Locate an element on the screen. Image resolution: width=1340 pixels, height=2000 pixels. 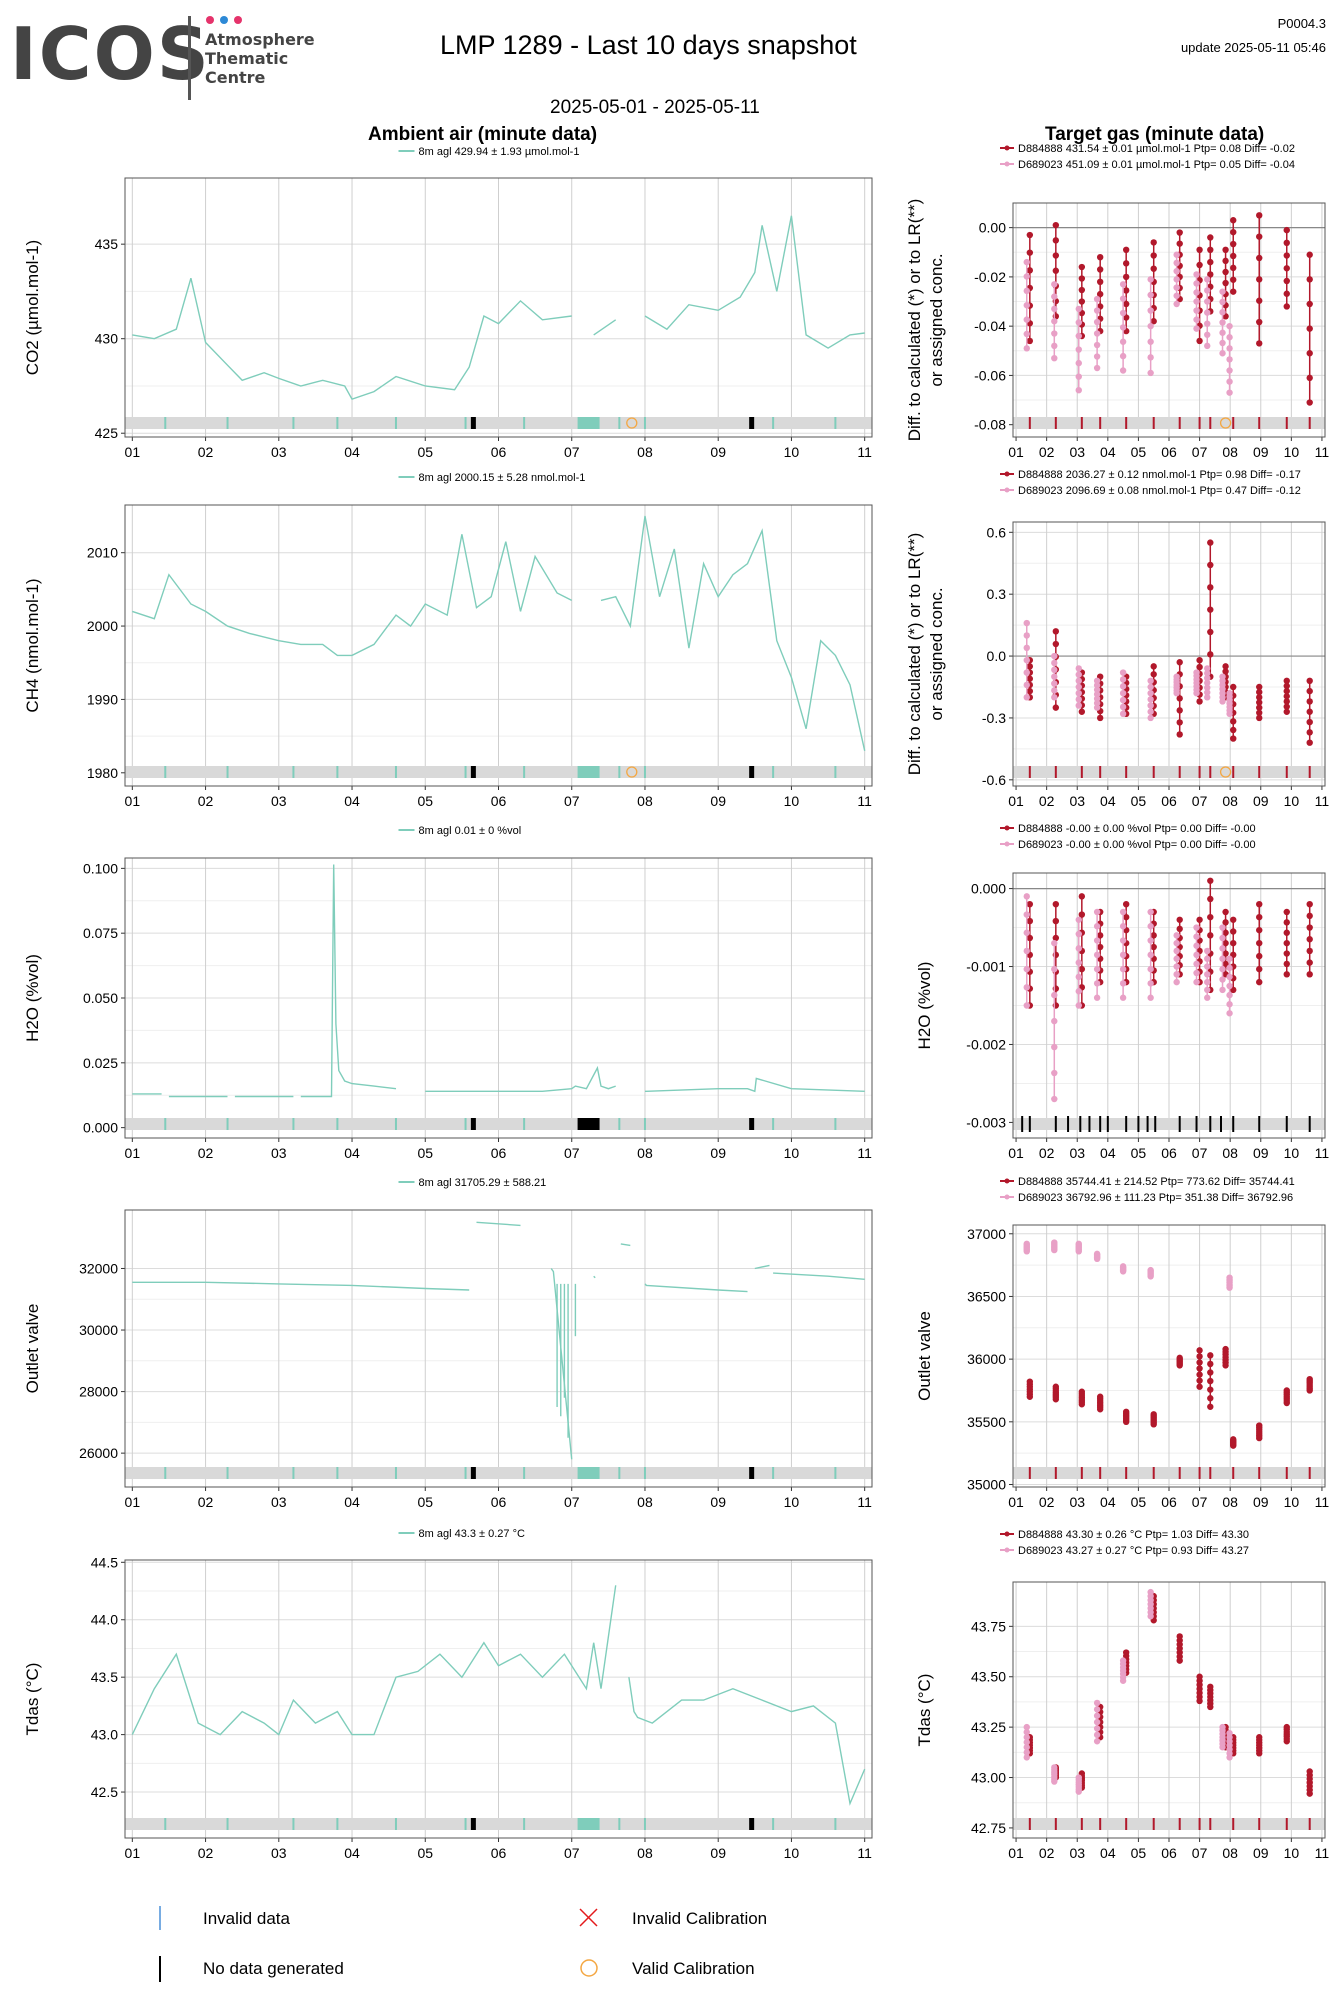
logo-dot-blue is located at coordinates (224, 20).